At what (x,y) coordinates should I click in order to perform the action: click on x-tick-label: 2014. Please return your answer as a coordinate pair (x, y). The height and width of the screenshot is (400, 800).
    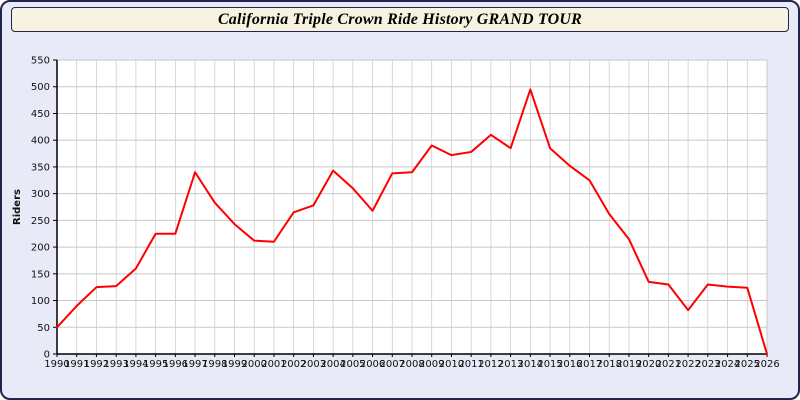
    Looking at the image, I should click on (530, 364).